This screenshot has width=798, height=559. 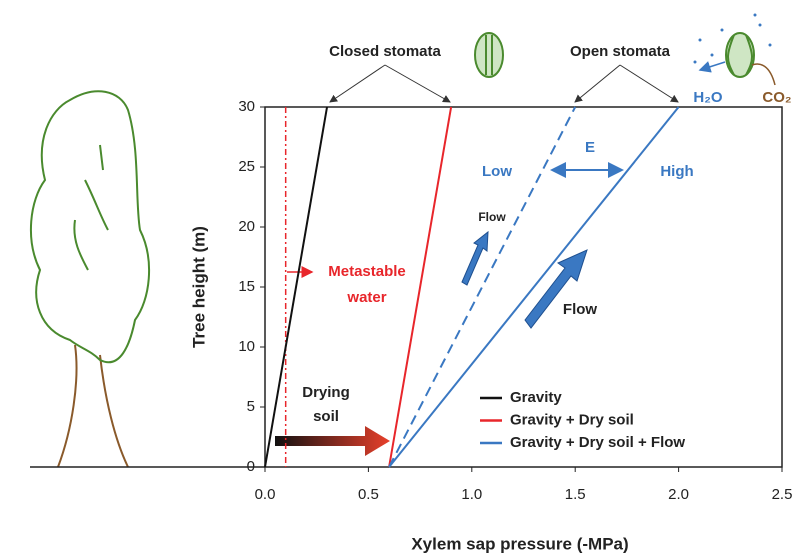 I want to click on legend-label: Gravity + Dry soil + Flow, so click(x=597, y=442).